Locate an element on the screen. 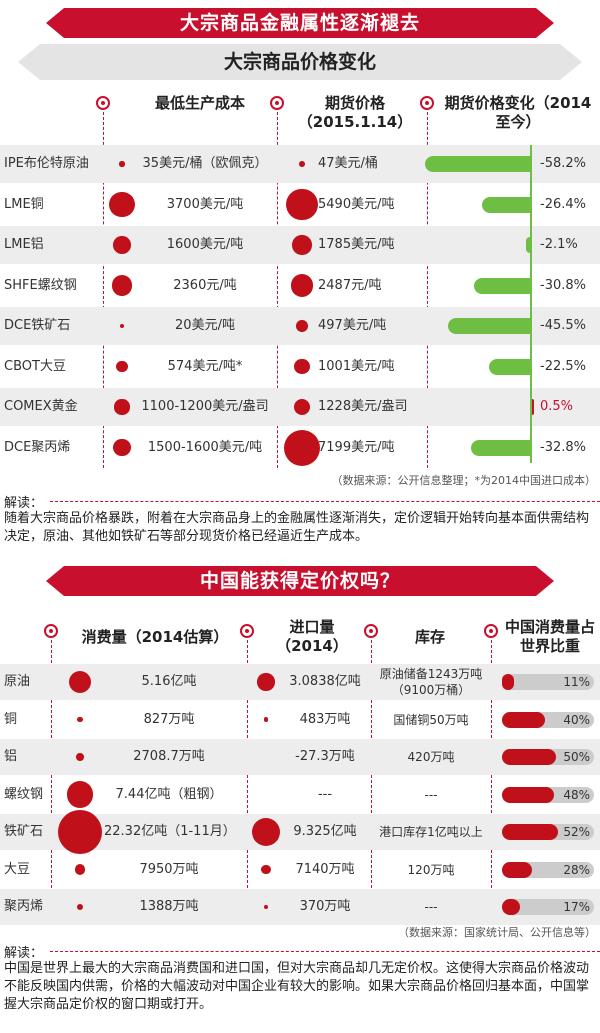 Image resolution: width=600 pixels, height=1033 pixels. header-inventory: 库存 is located at coordinates (429, 637).